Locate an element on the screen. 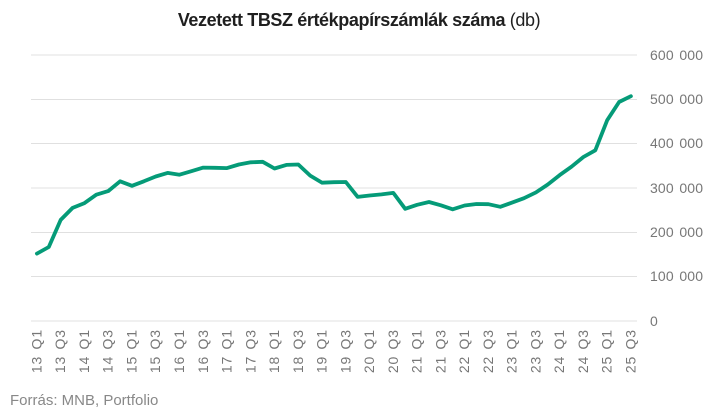 This screenshot has height=415, width=718. svg-text: 17 Q1 is located at coordinates (227, 351).